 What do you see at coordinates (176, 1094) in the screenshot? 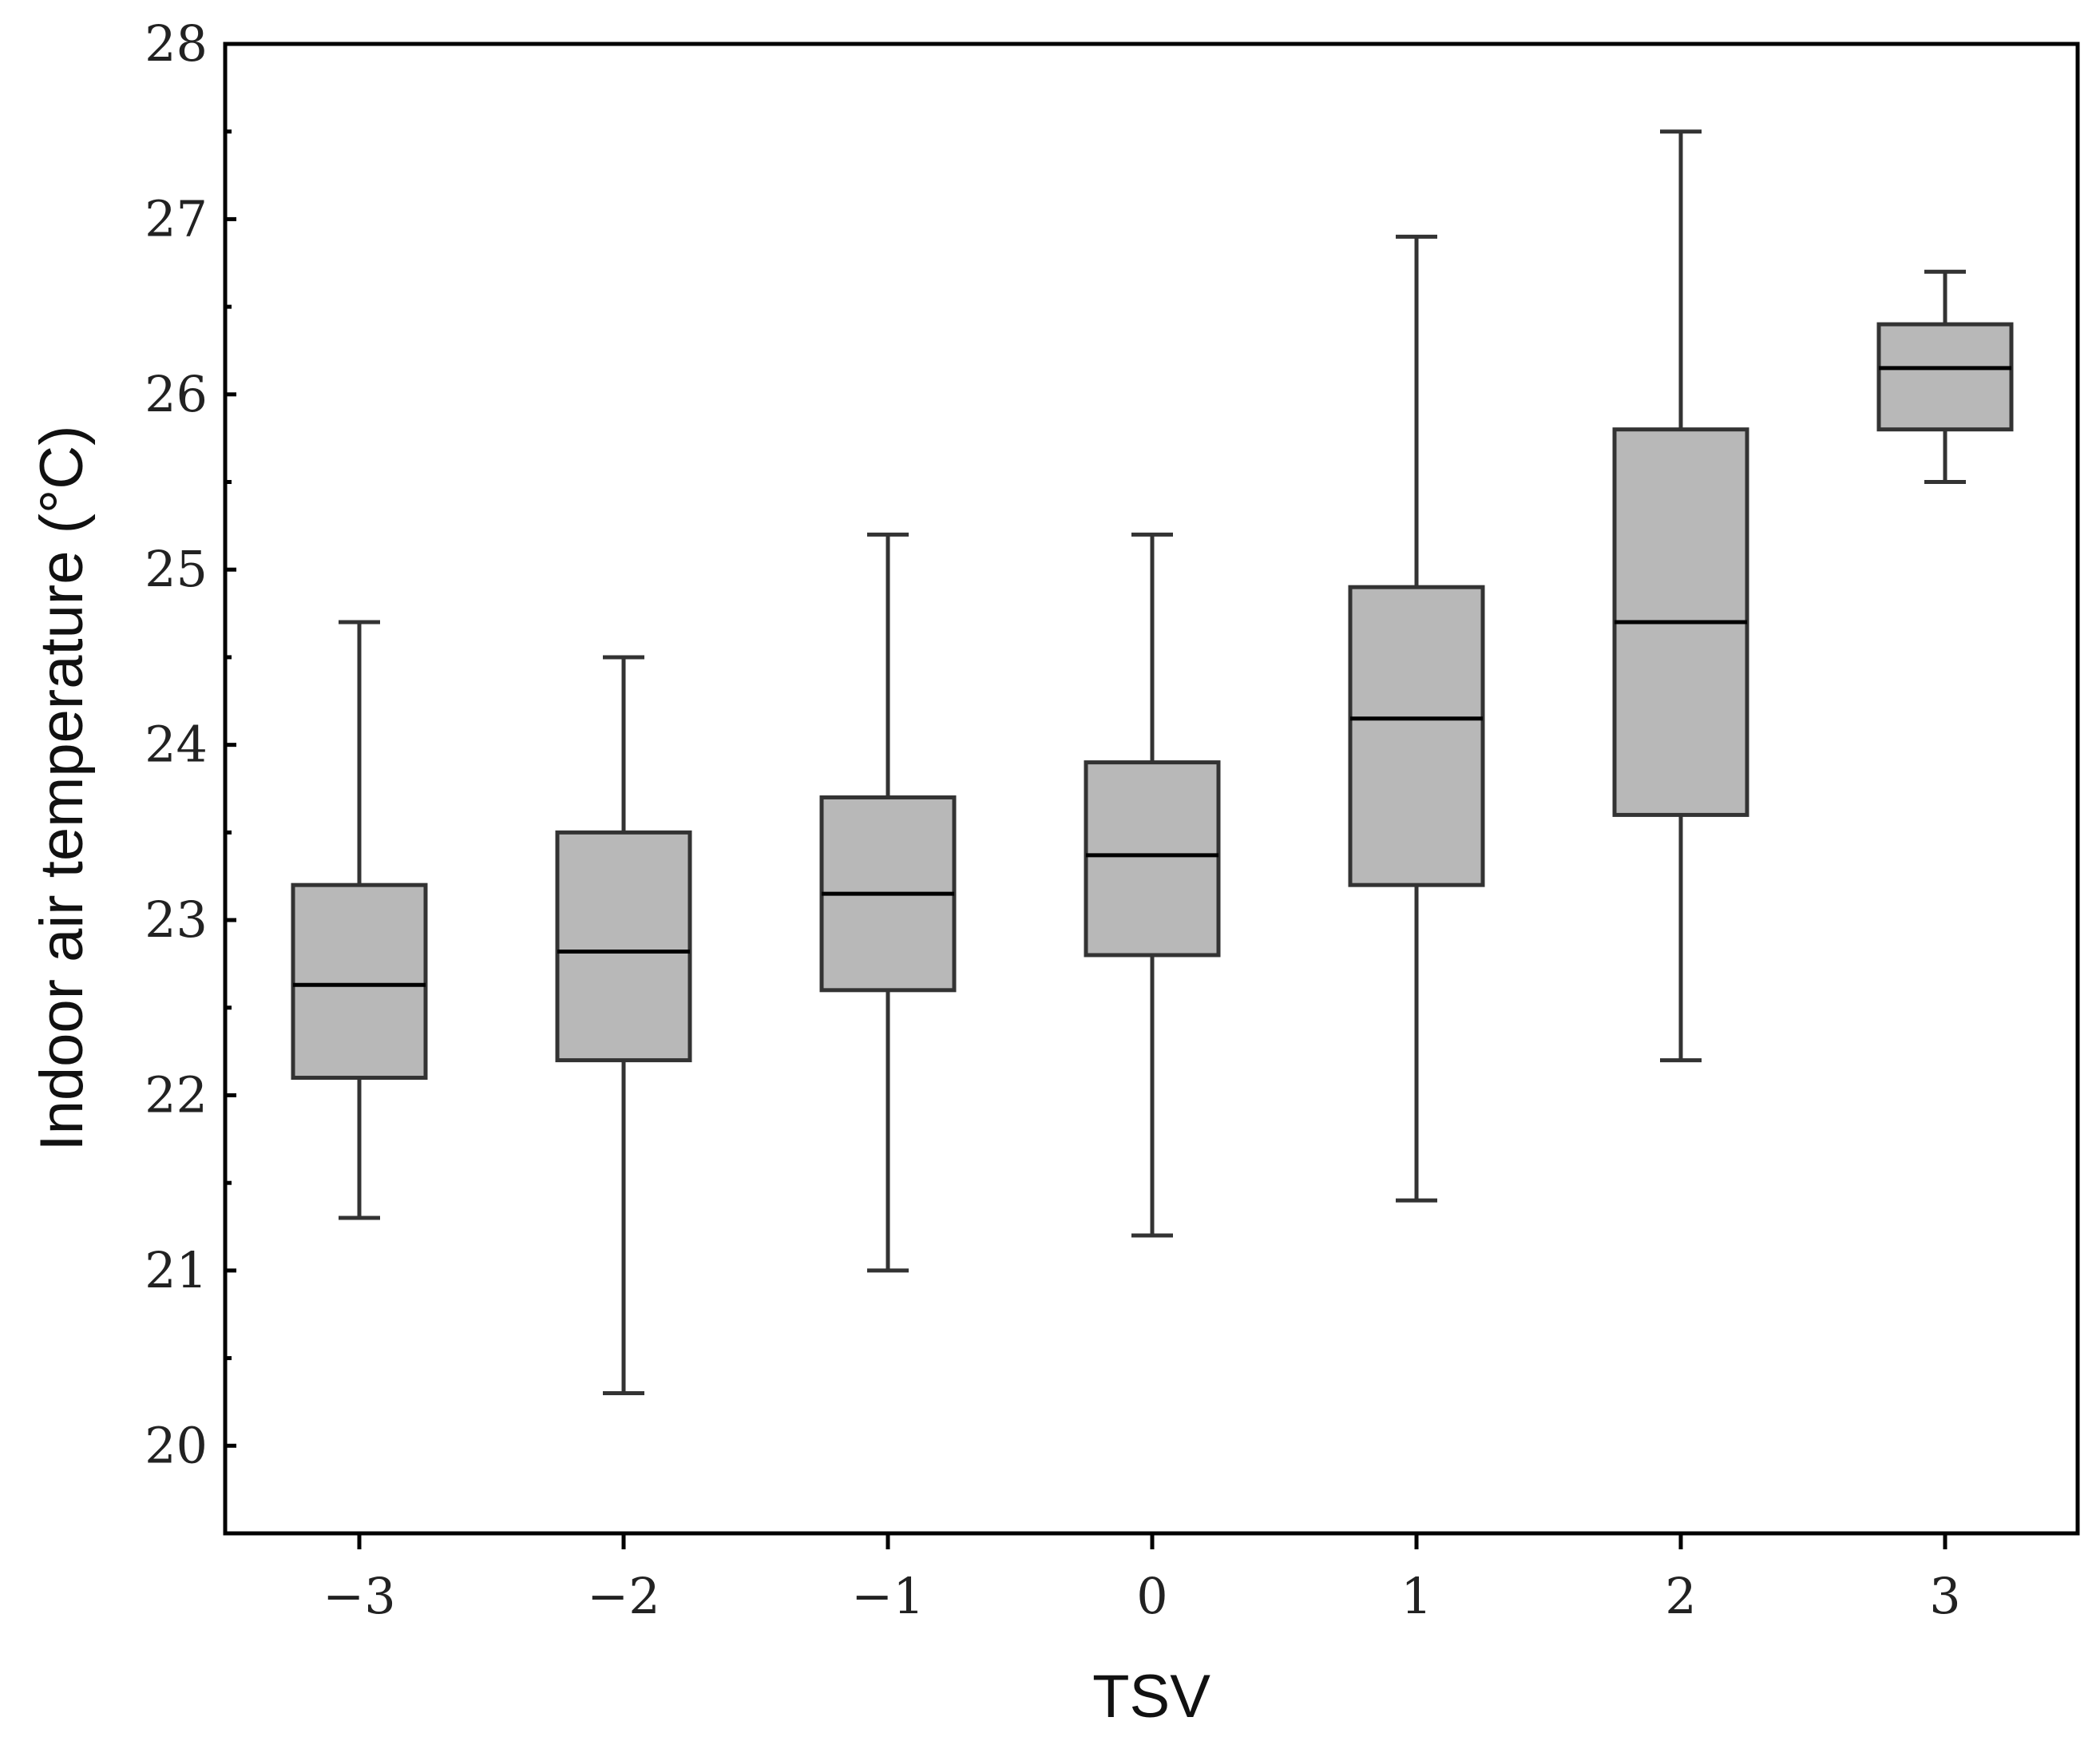
I see `y-tick-label: 22` at bounding box center [176, 1094].